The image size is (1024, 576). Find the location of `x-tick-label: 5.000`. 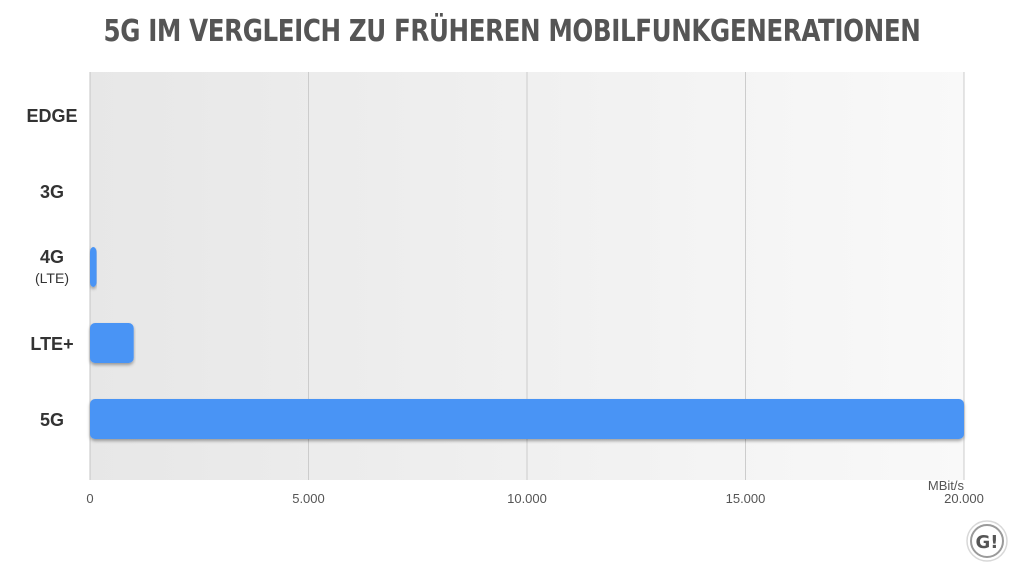

x-tick-label: 5.000 is located at coordinates (308, 498).